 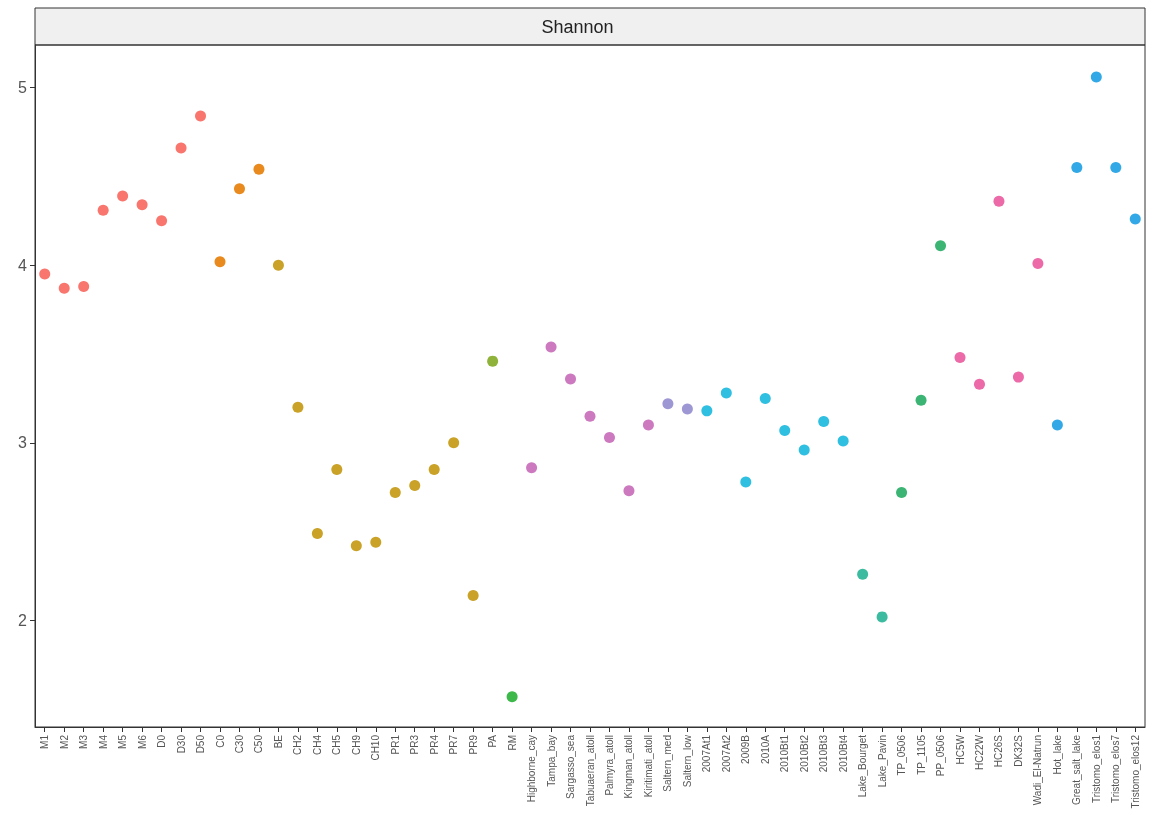 I want to click on x-tick-label: Tristomo_elos7, so click(x=1116, y=768).